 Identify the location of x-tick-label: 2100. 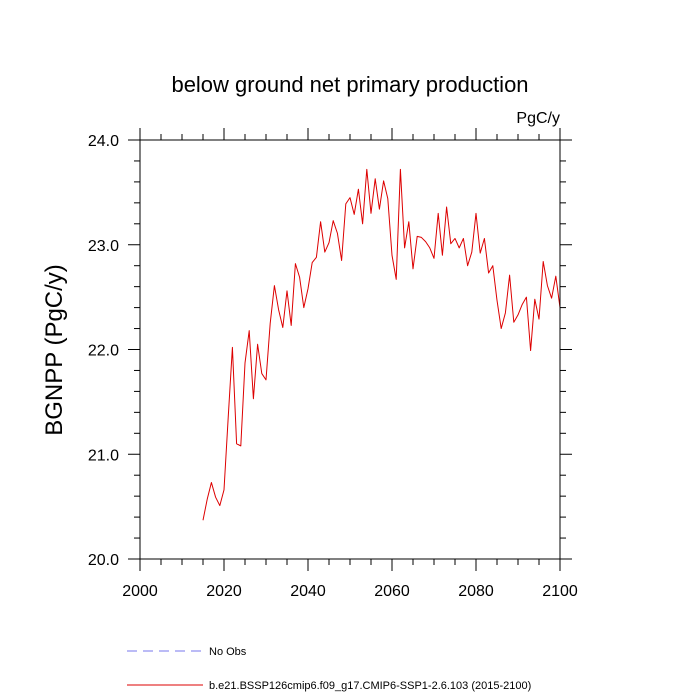
(560, 591).